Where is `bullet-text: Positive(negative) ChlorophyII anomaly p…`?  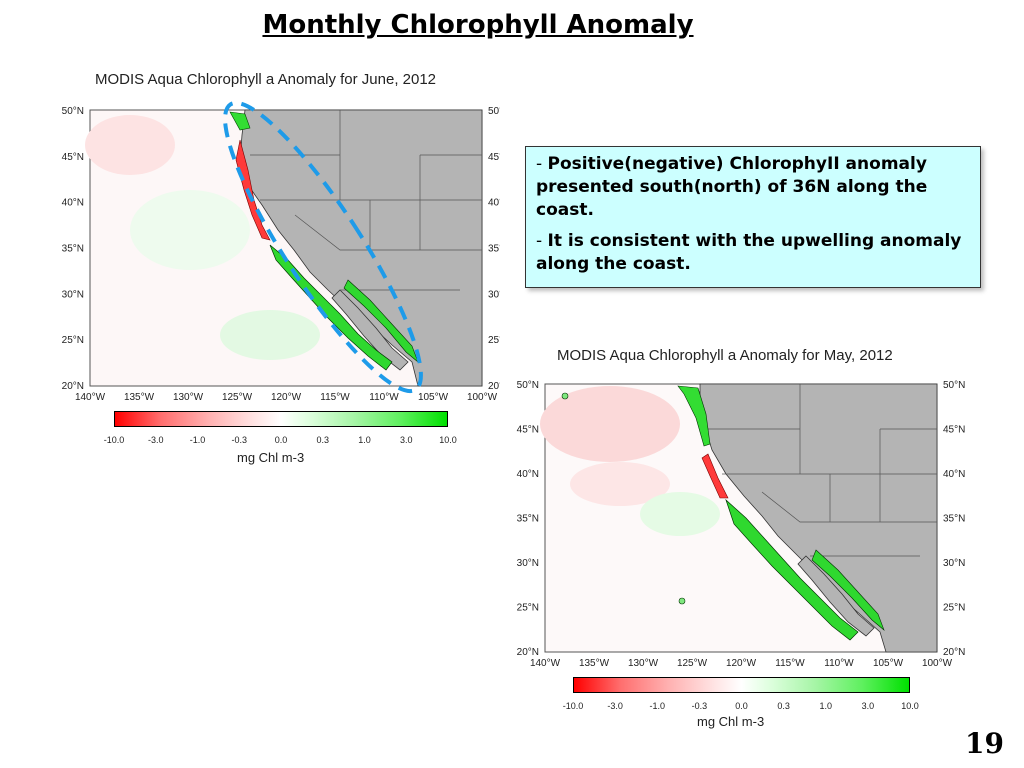
bullet-text: Positive(negative) ChlorophyII anomaly p… is located at coordinates (732, 187).